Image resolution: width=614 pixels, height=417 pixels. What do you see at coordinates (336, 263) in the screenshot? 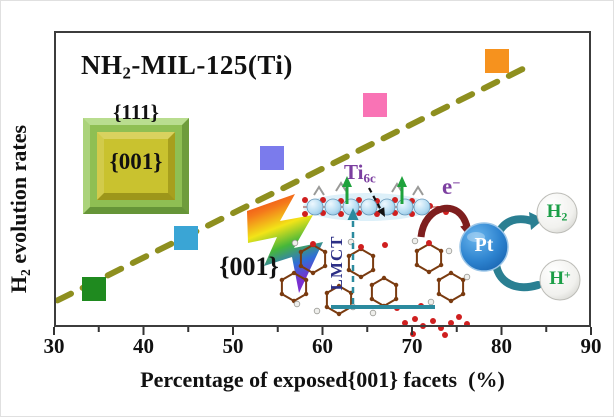
I see `lmct-label: LMCT` at bounding box center [336, 263].